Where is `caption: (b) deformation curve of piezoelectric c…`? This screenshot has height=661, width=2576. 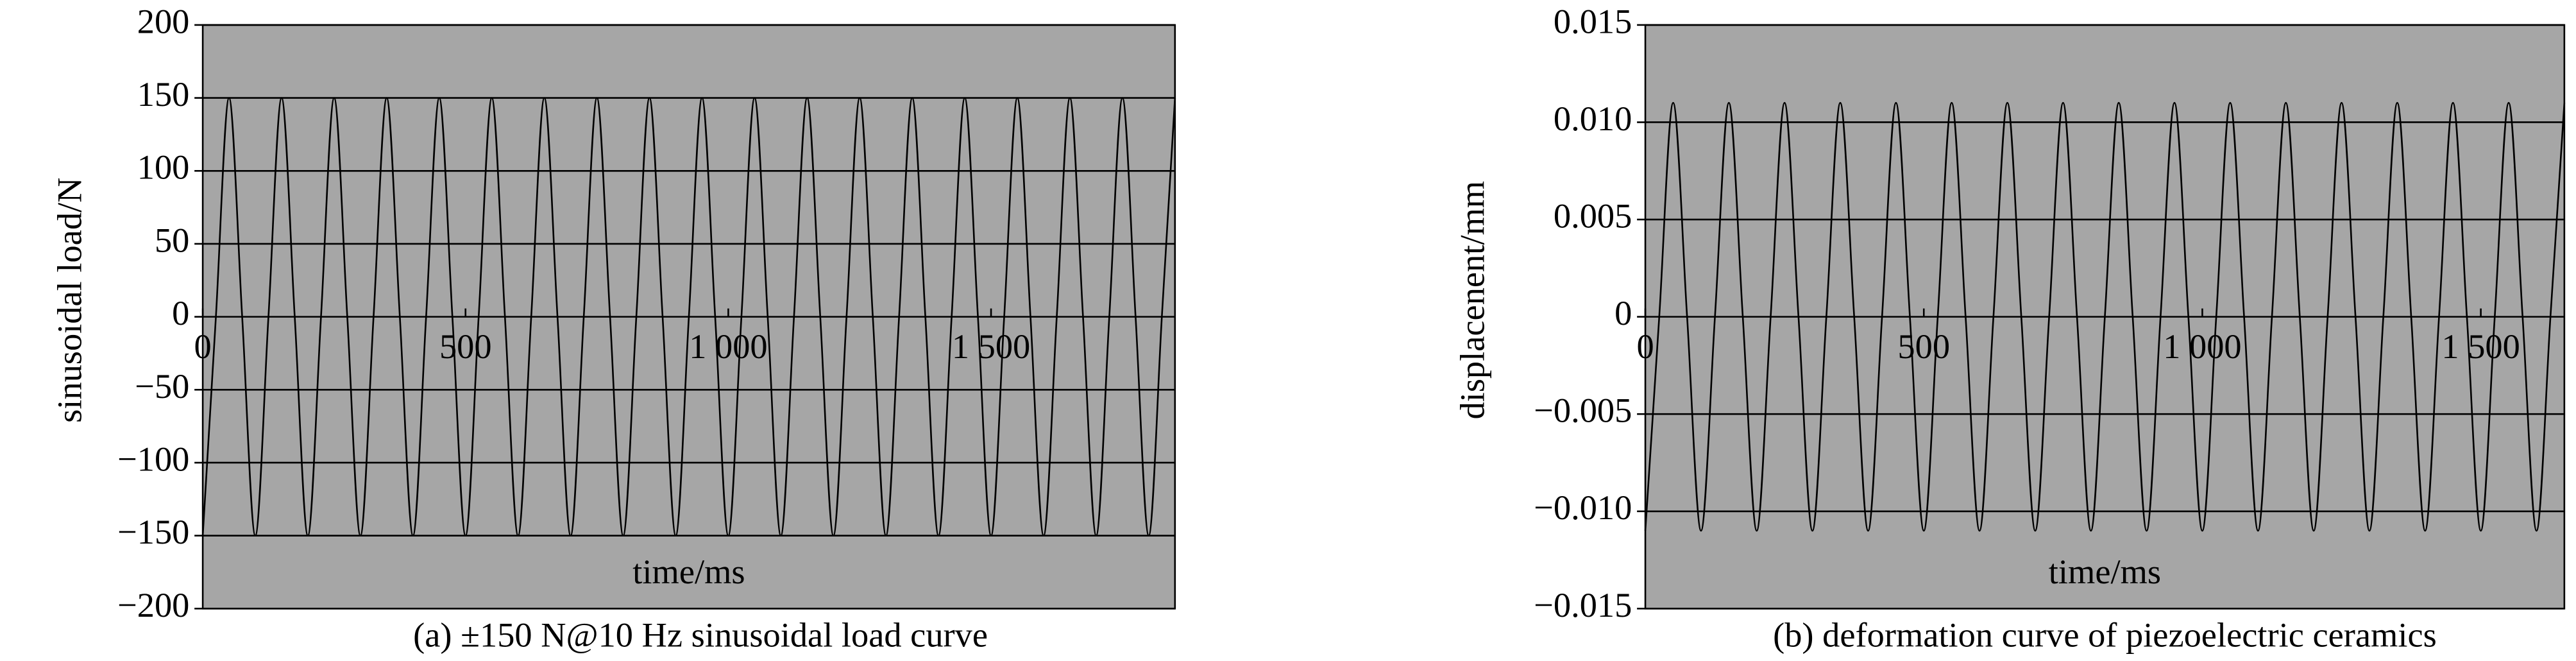
caption: (b) deformation curve of piezoelectric c… is located at coordinates (2105, 634).